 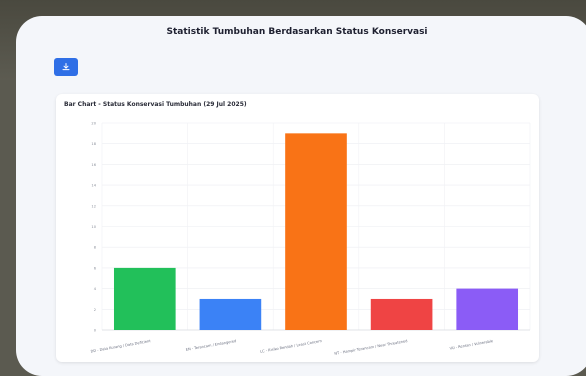 What do you see at coordinates (95, 268) in the screenshot?
I see `y-tick-label: 6` at bounding box center [95, 268].